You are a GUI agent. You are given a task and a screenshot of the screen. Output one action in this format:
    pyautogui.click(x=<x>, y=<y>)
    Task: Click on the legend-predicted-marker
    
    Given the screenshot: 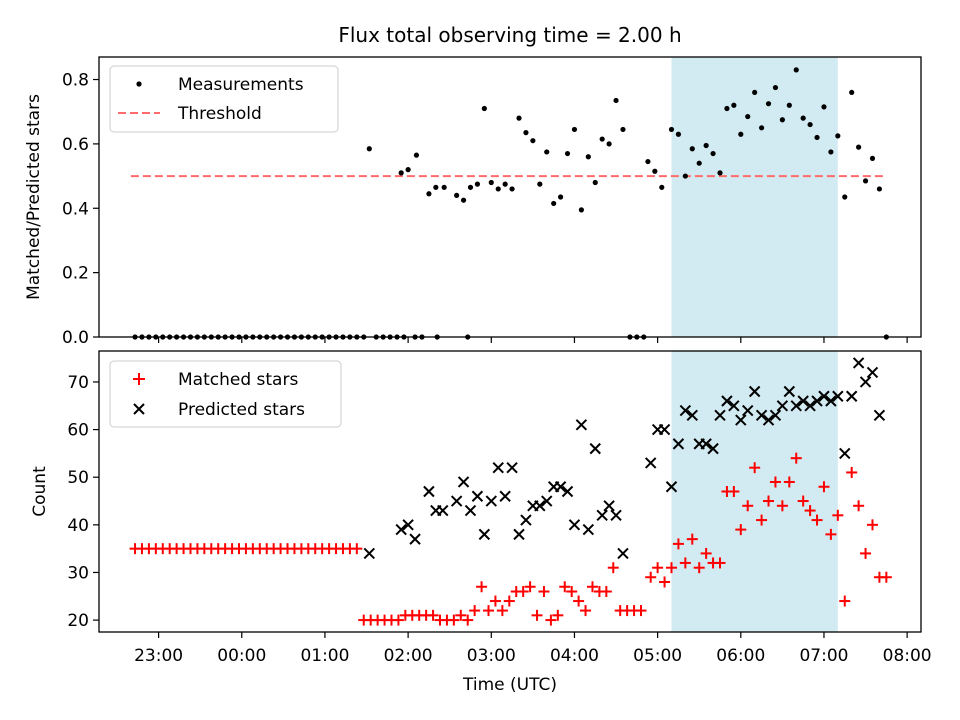 What is the action you would take?
    pyautogui.click(x=139, y=409)
    